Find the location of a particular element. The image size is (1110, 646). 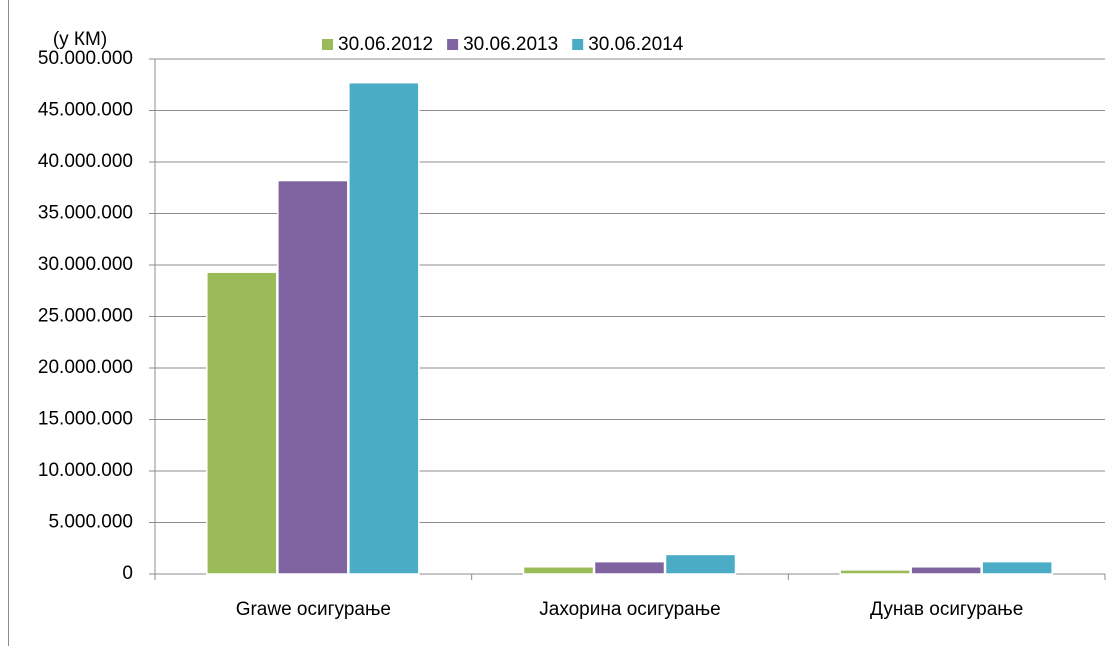

y-tick-label: 50.000.000 is located at coordinates (85, 58).